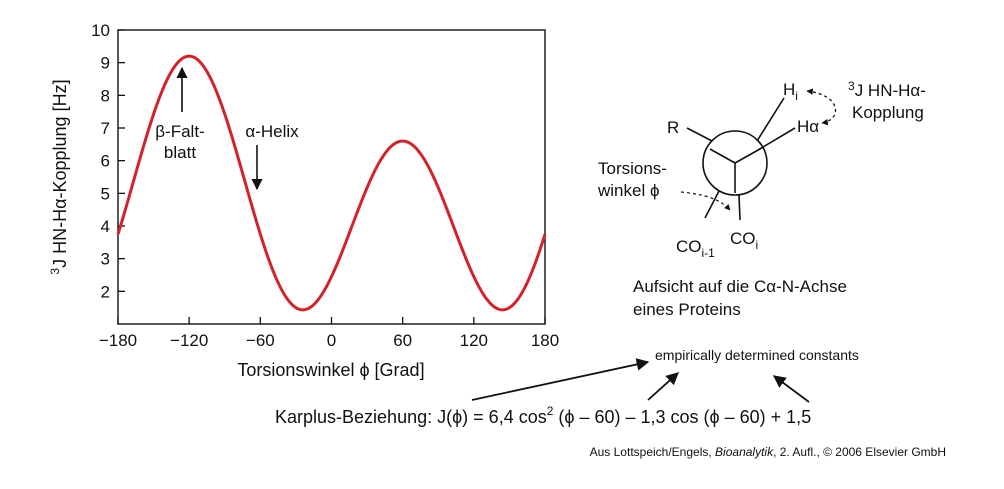  Describe the element at coordinates (699, 134) in the screenshot. I see `back-bond-r` at that location.